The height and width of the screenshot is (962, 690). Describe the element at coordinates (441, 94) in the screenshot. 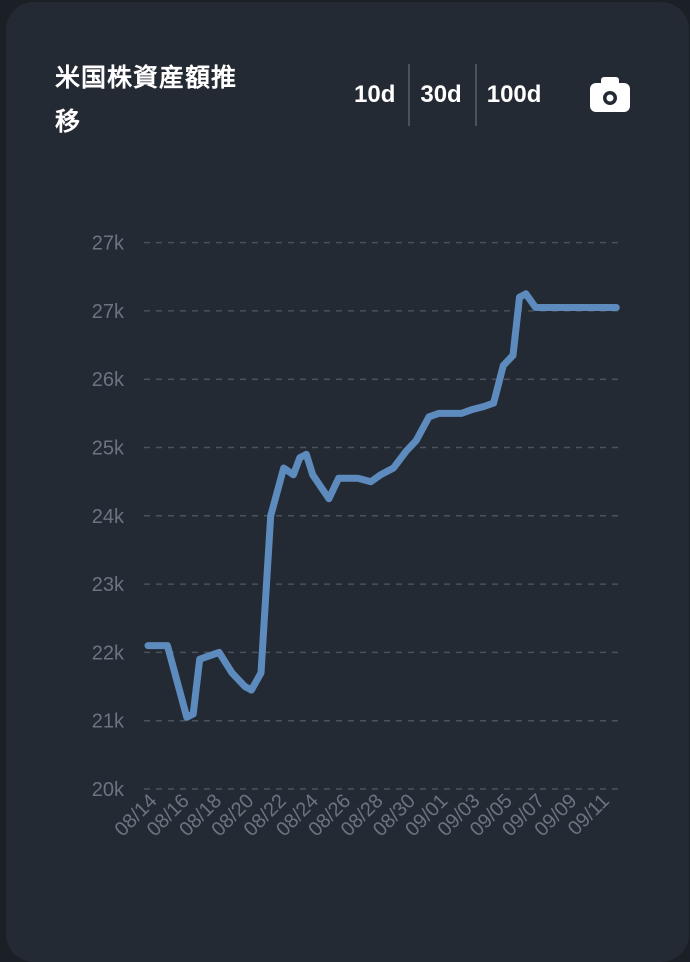

I see `range-30d-button: 30d` at that location.